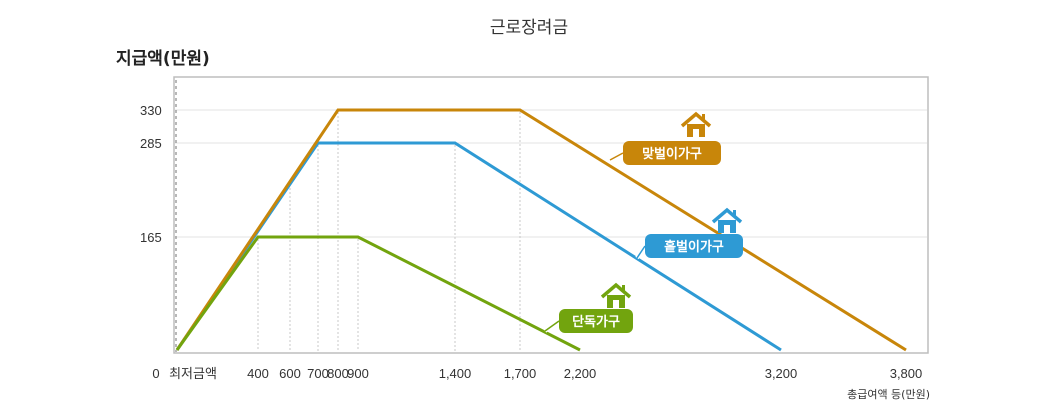 This screenshot has width=1058, height=416. I want to click on x-tick-600: 600, so click(290, 373).